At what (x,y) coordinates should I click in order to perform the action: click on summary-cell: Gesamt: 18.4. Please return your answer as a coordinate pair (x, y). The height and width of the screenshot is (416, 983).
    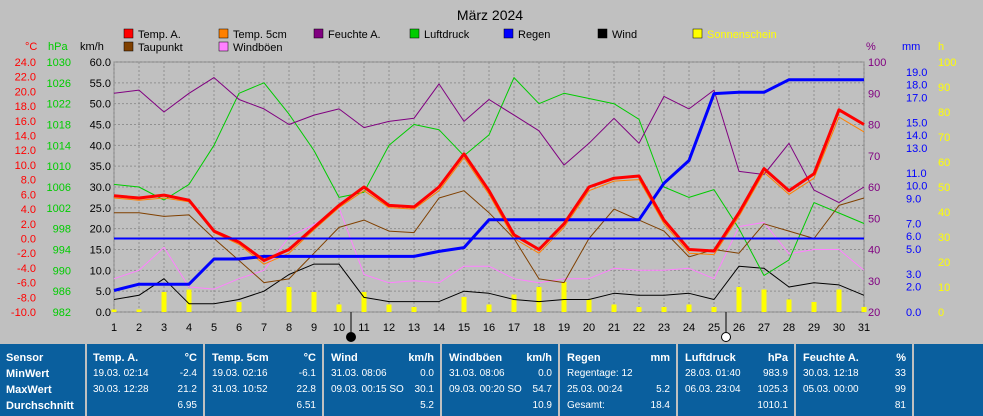
    Looking at the image, I should click on (618, 407).